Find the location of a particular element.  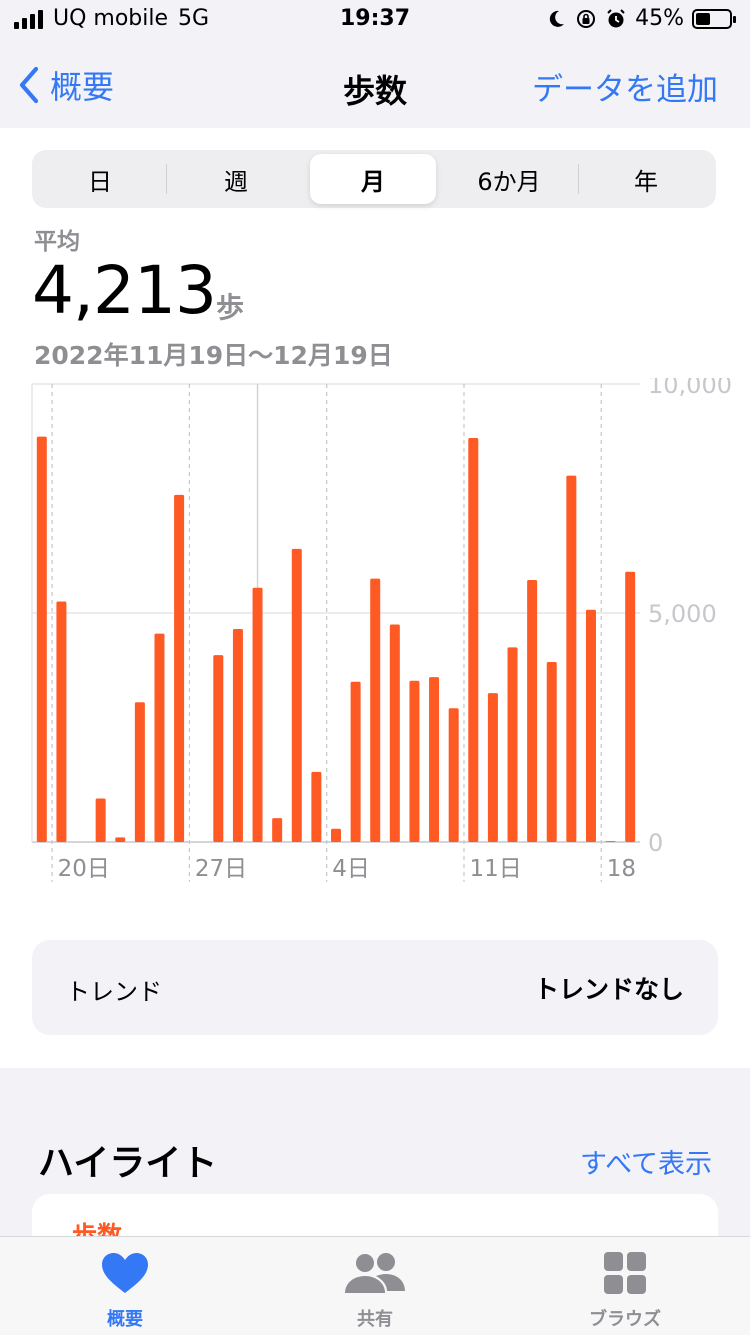

battery-icon is located at coordinates (712, 19).